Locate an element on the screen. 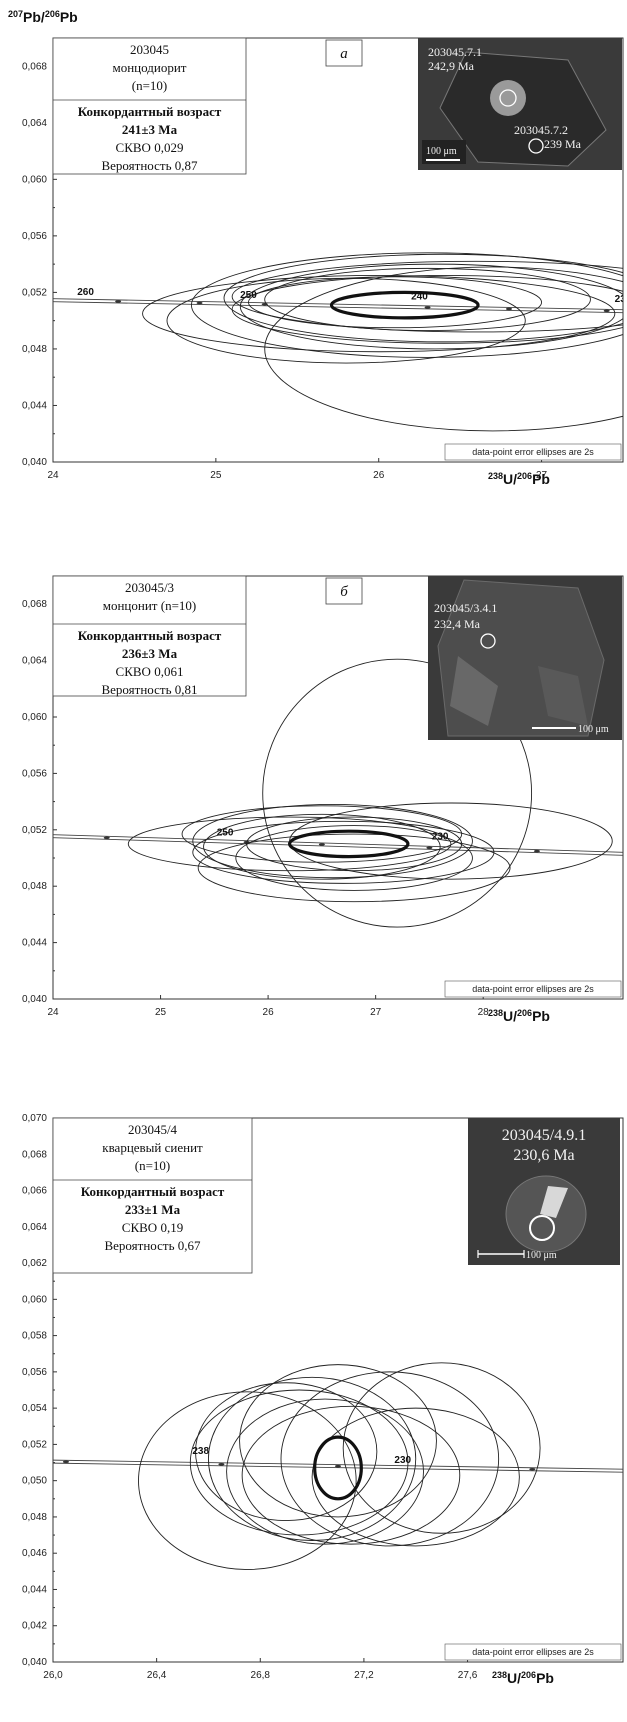 The width and height of the screenshot is (627, 1722). plot-area: 250 230 is located at coordinates (338, 793).